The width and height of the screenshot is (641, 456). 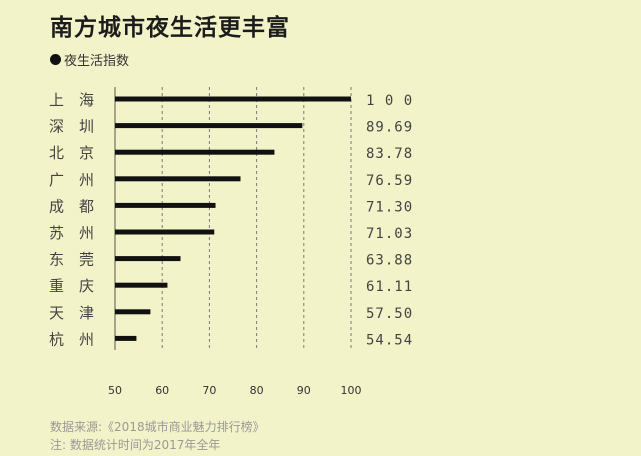 What do you see at coordinates (389, 287) in the screenshot?
I see `value-label: 61.11` at bounding box center [389, 287].